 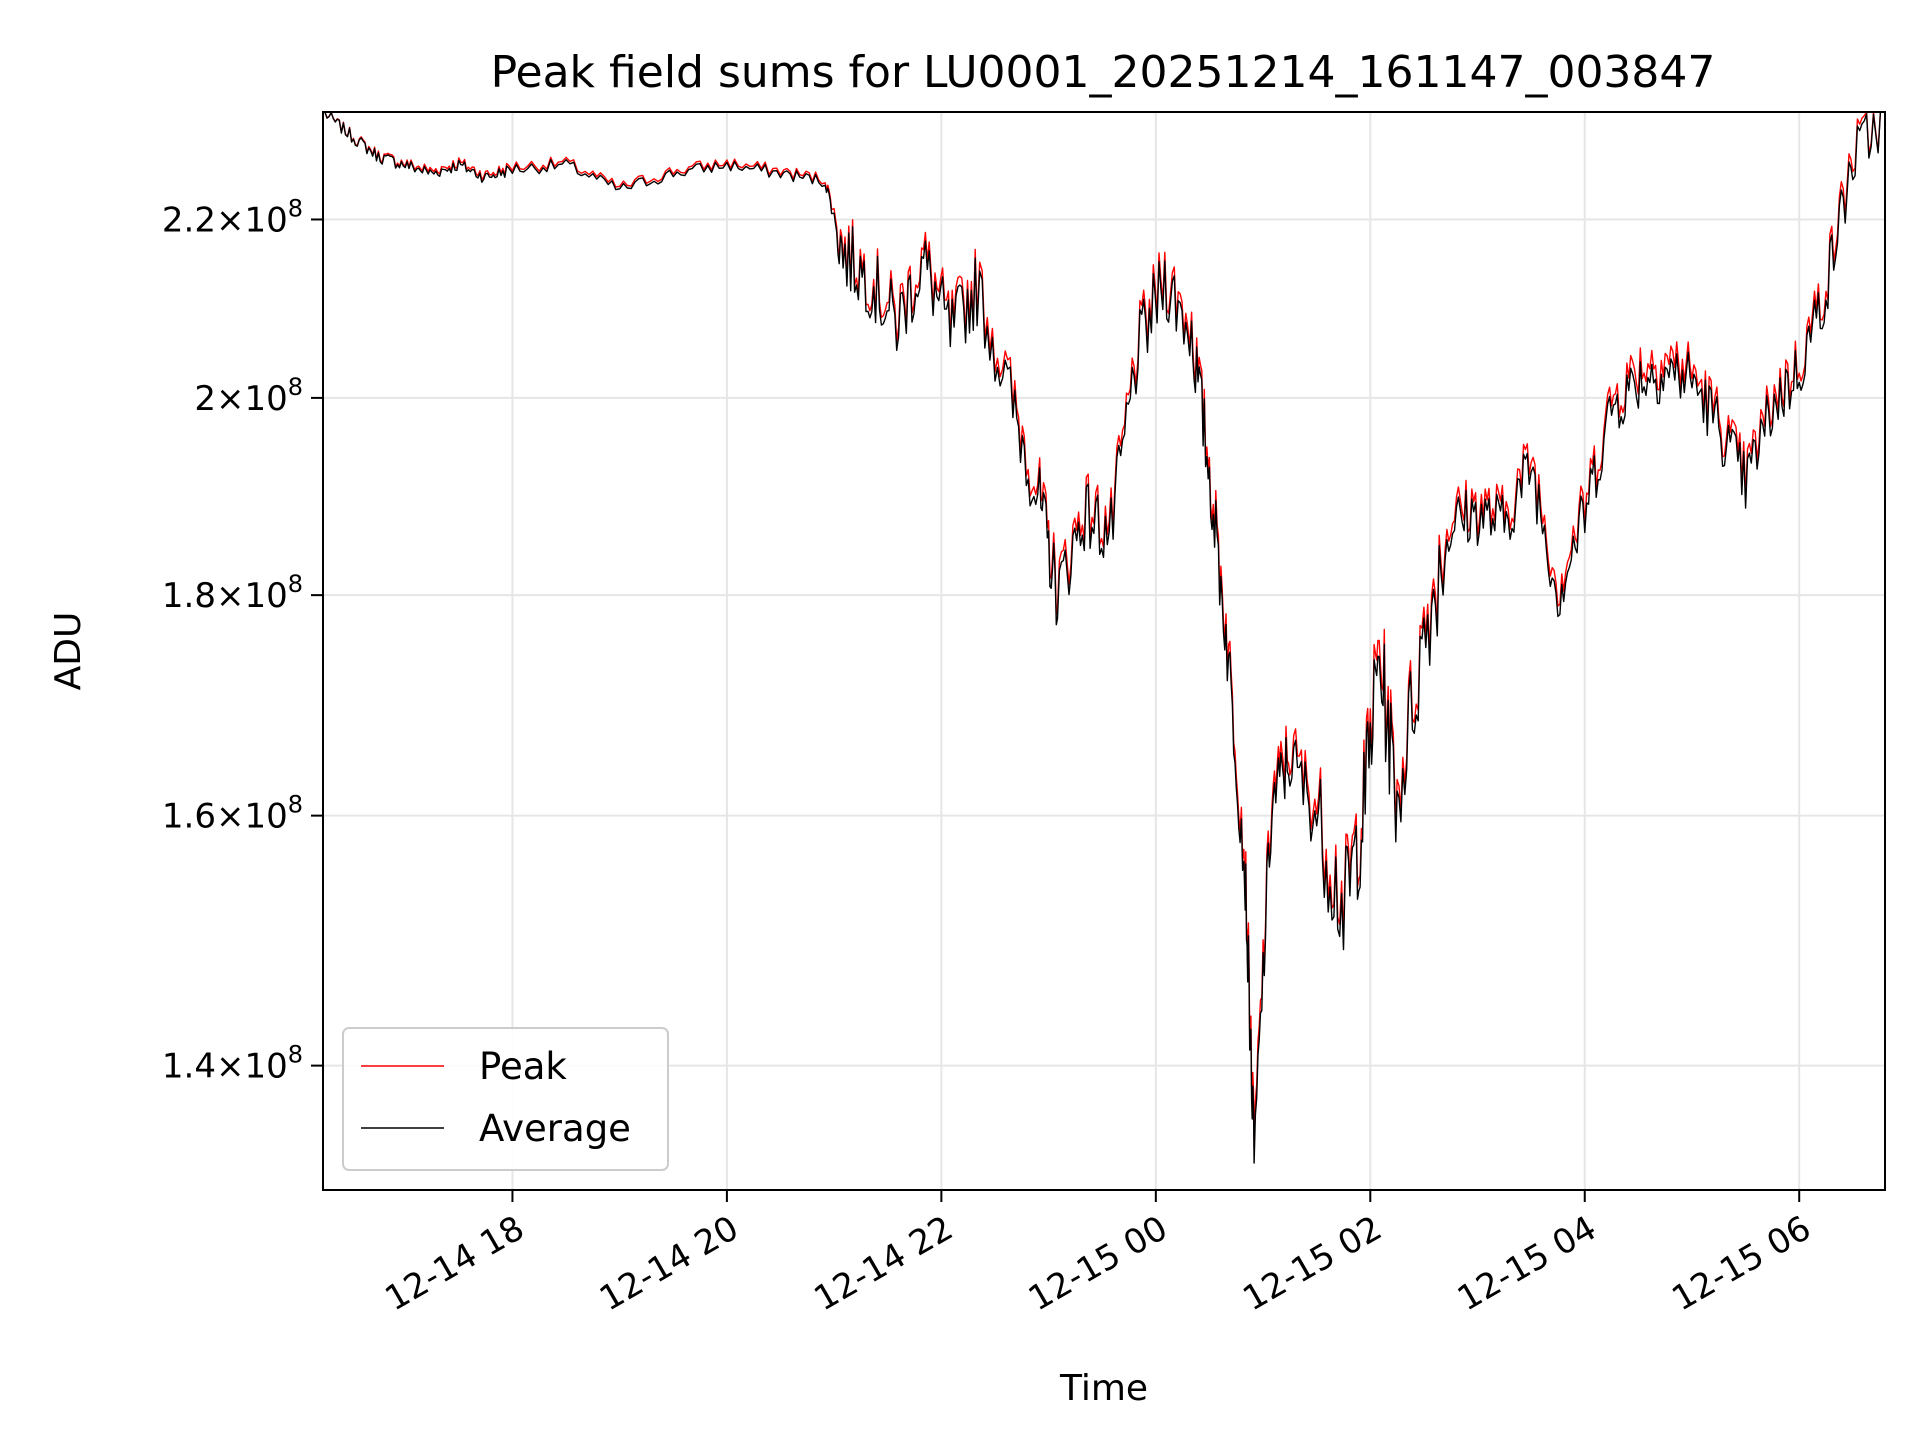 What do you see at coordinates (232, 1064) in the screenshot?
I see `y-tick-label: 1.4×108` at bounding box center [232, 1064].